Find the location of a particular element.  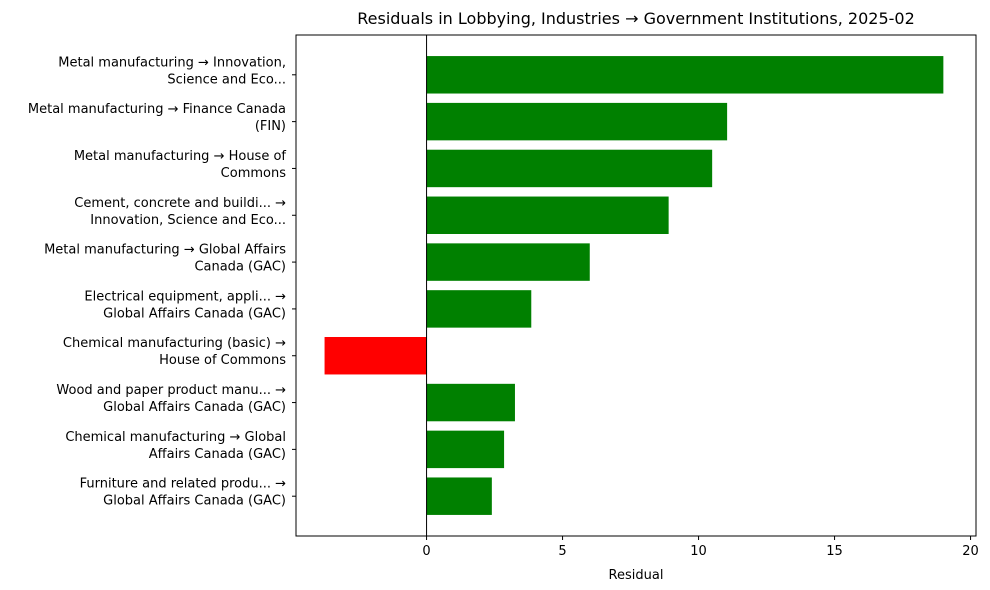

x-axis-label: Residual is located at coordinates (636, 575).